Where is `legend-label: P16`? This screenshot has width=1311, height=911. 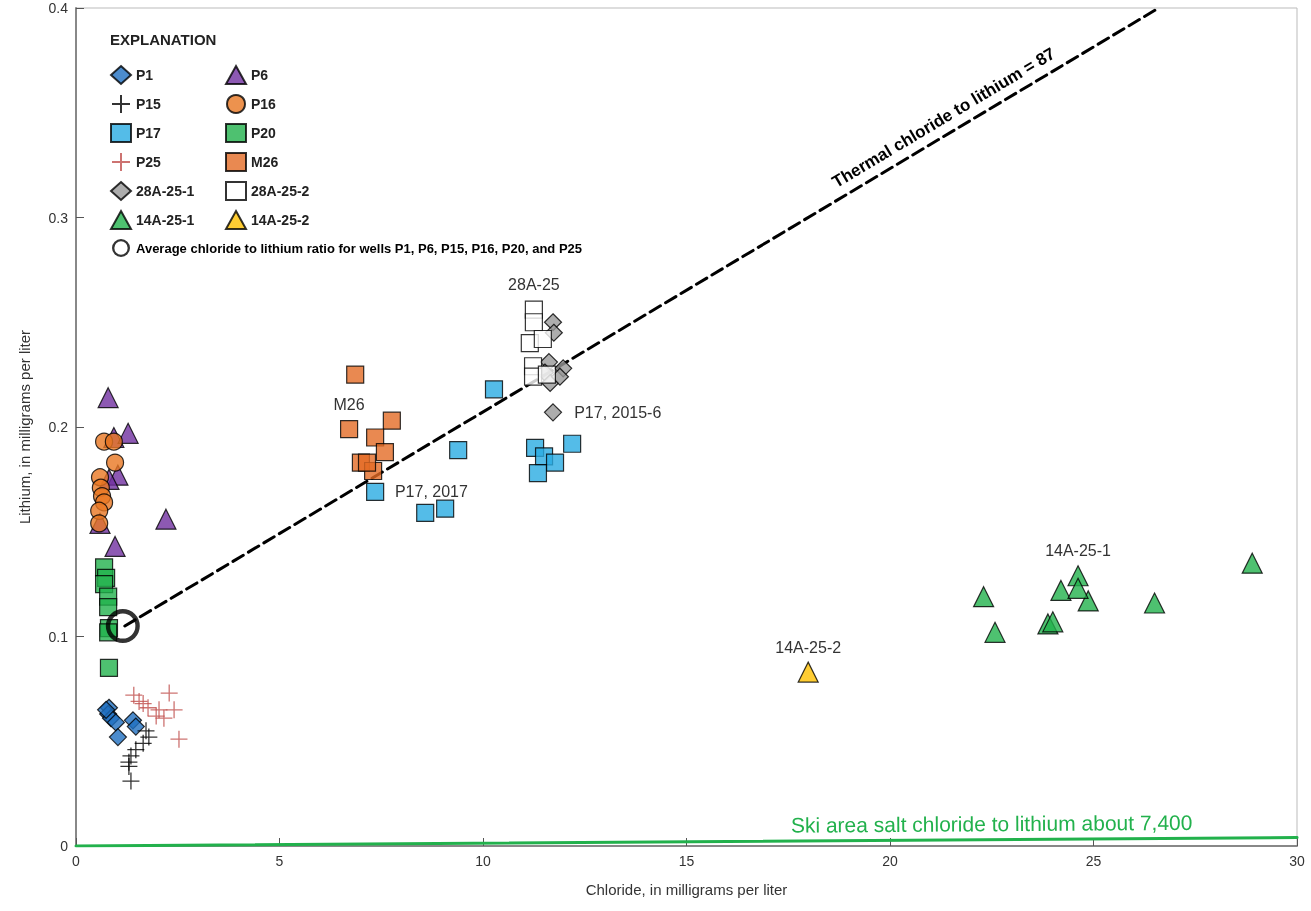
legend-label: P16 is located at coordinates (264, 104).